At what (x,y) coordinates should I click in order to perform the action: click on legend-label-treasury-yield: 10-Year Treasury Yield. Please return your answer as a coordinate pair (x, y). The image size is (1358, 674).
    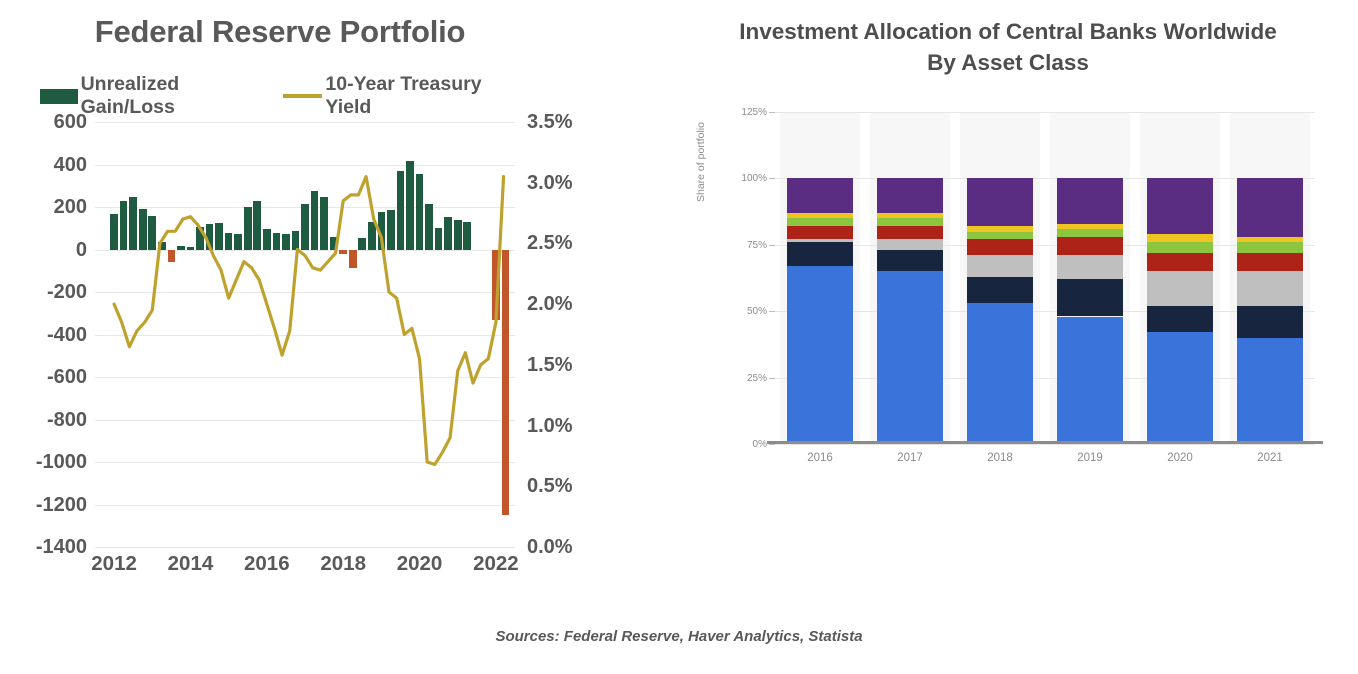
    Looking at the image, I should click on (403, 95).